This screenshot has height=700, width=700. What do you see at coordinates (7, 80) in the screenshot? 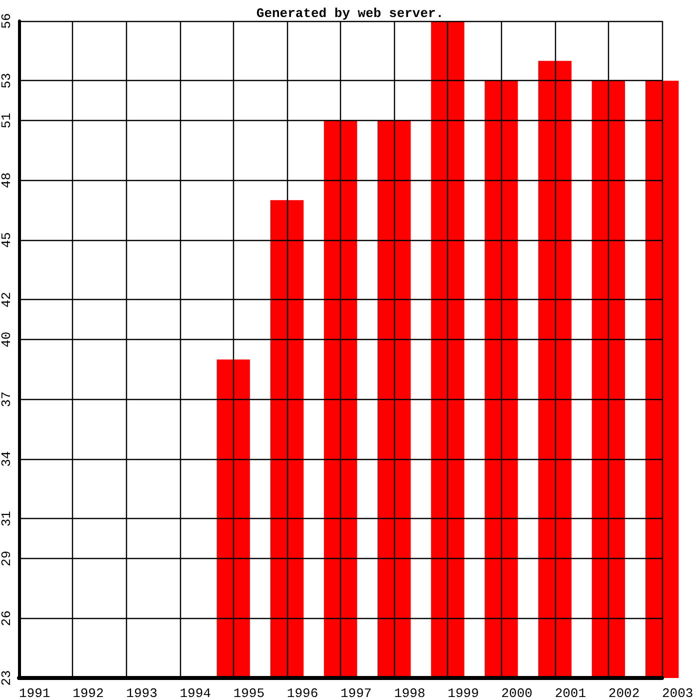
I see `y-tick-label: 53` at bounding box center [7, 80].